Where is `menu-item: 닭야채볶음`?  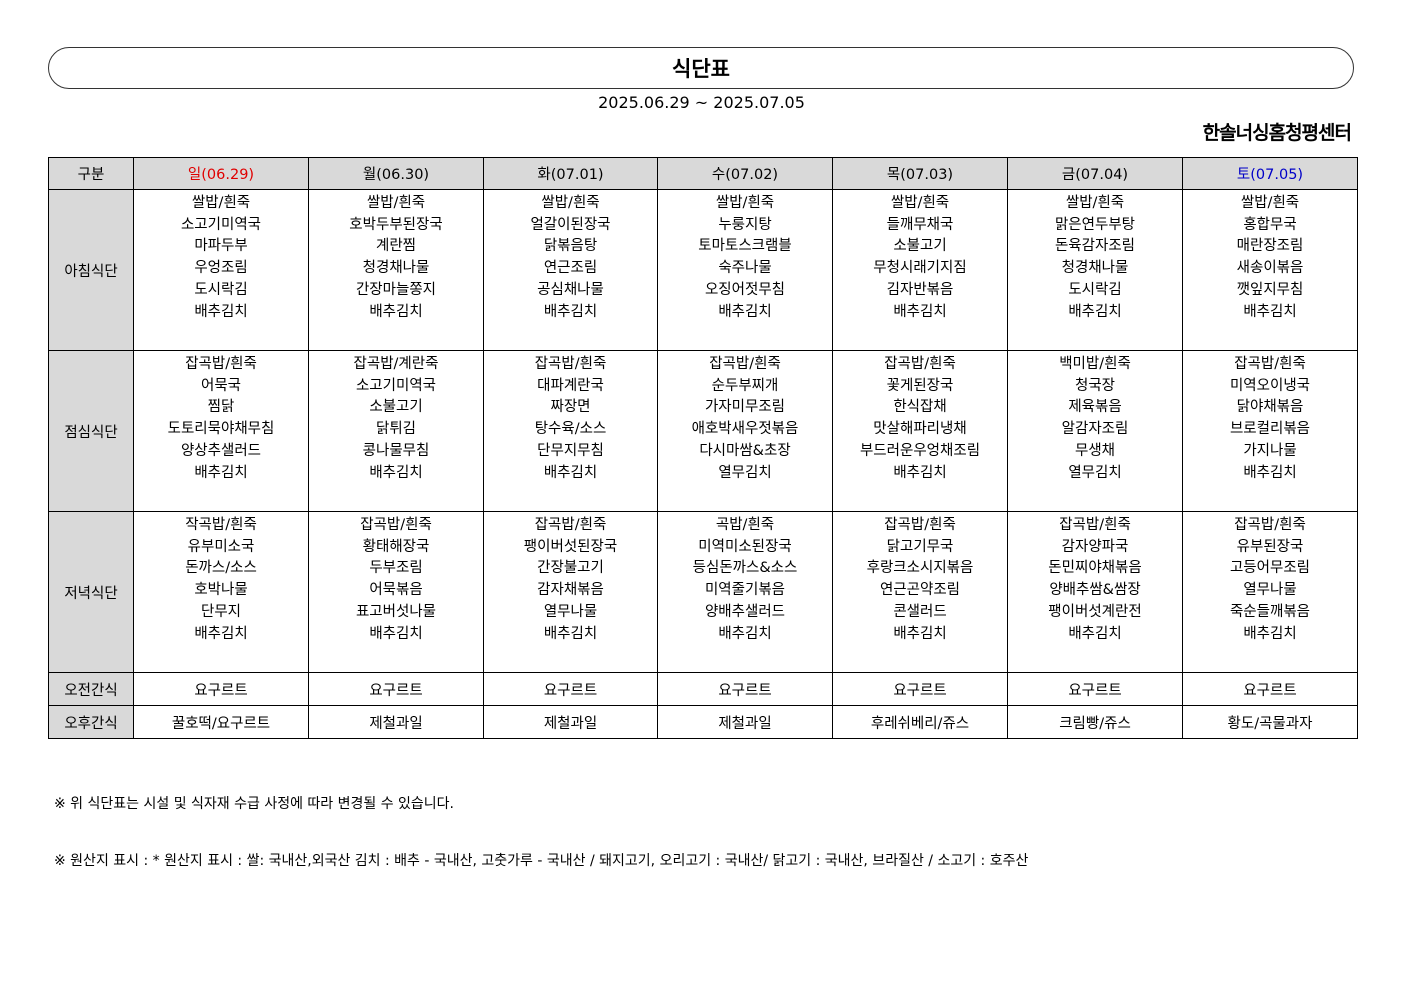 menu-item: 닭야채볶음 is located at coordinates (1270, 407).